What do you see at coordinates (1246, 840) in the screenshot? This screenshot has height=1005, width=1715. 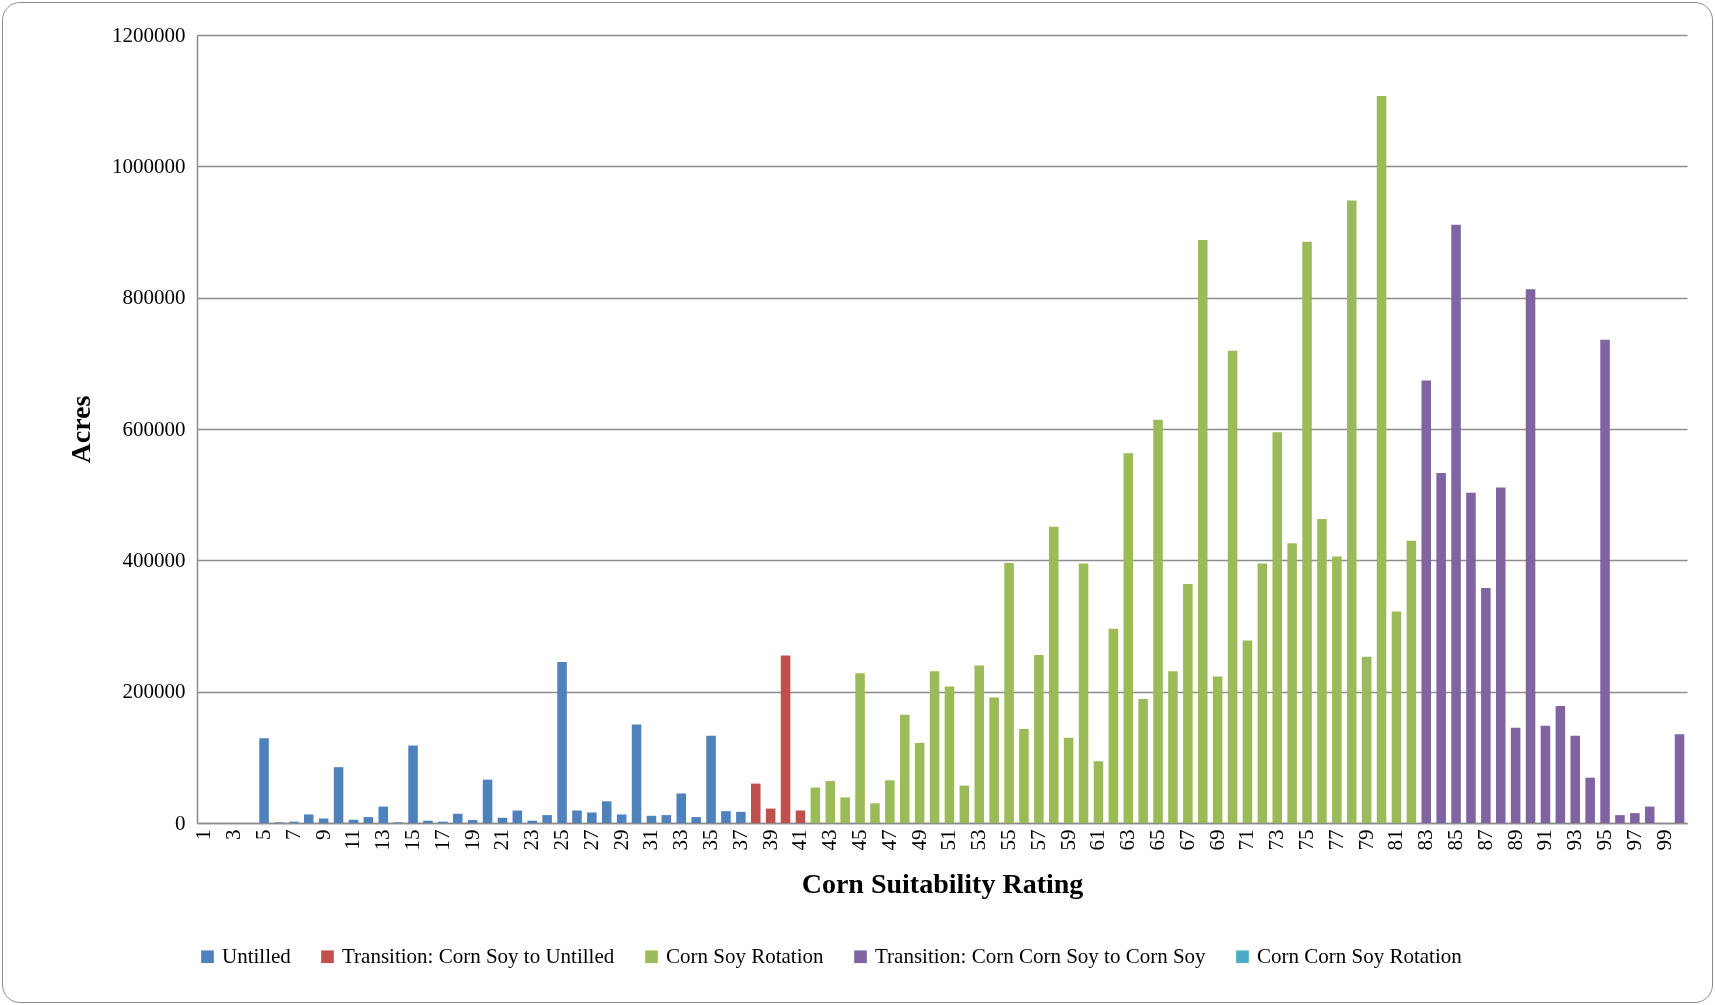 I see `x-tick-label: 71` at bounding box center [1246, 840].